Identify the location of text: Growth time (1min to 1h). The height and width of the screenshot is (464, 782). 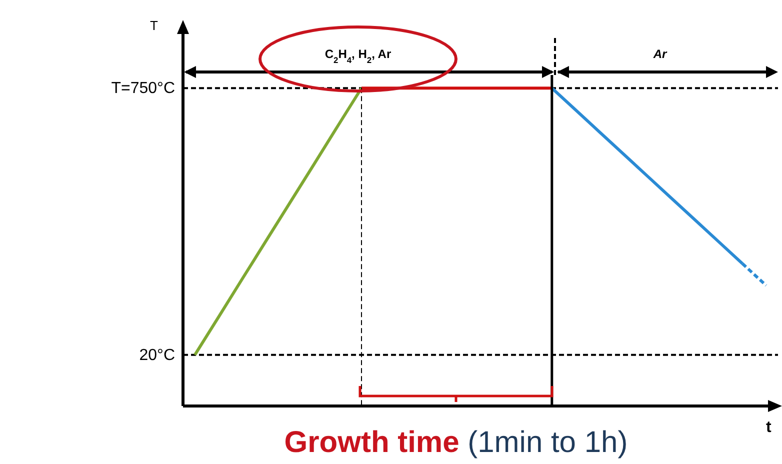
(456, 442).